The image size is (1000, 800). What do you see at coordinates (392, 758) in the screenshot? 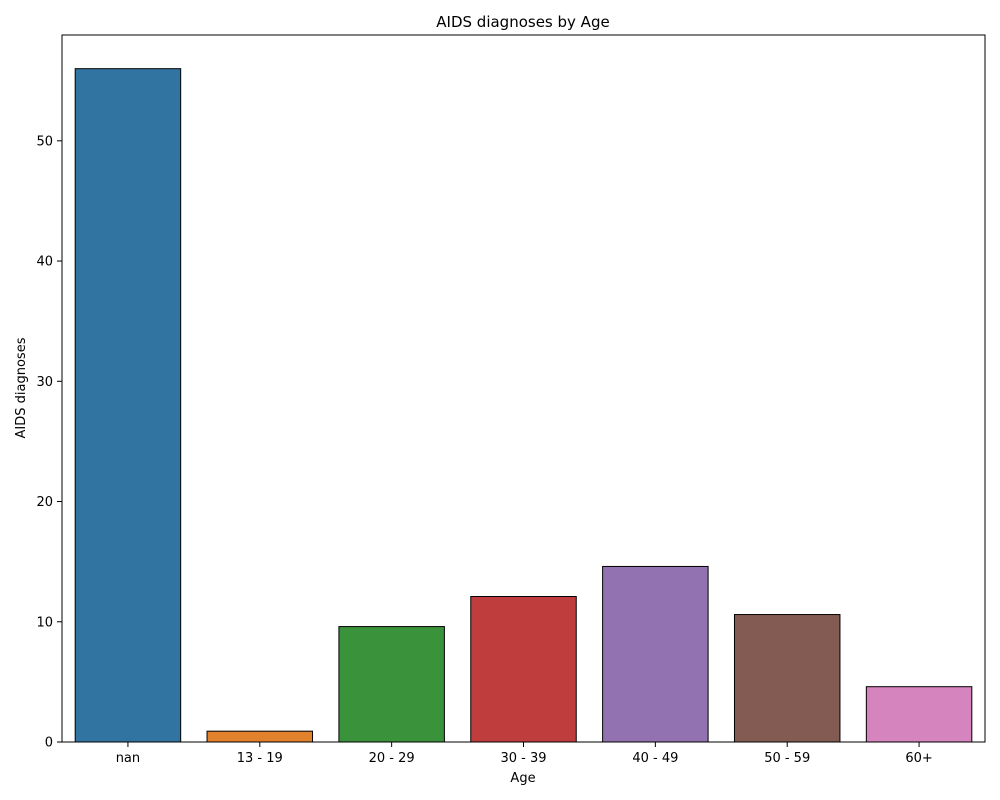
I see `x-tick-label: 20 - 29` at bounding box center [392, 758].